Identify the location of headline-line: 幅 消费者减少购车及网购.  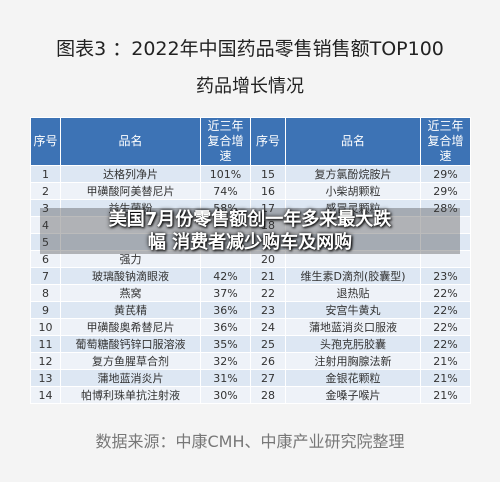
(250, 242).